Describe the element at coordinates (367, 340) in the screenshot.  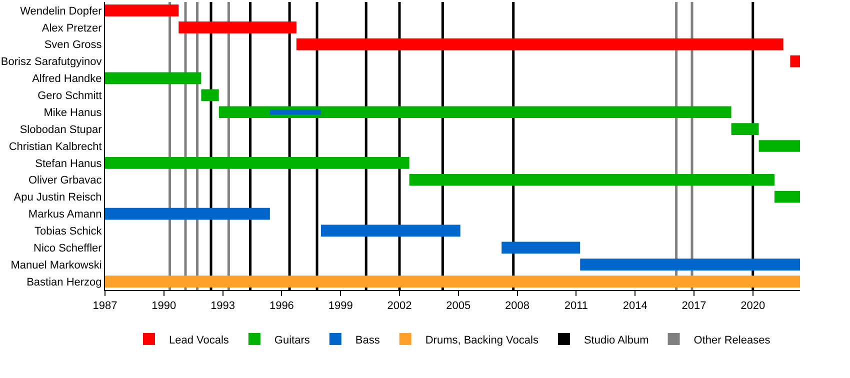
I see `legend-label: Bass` at that location.